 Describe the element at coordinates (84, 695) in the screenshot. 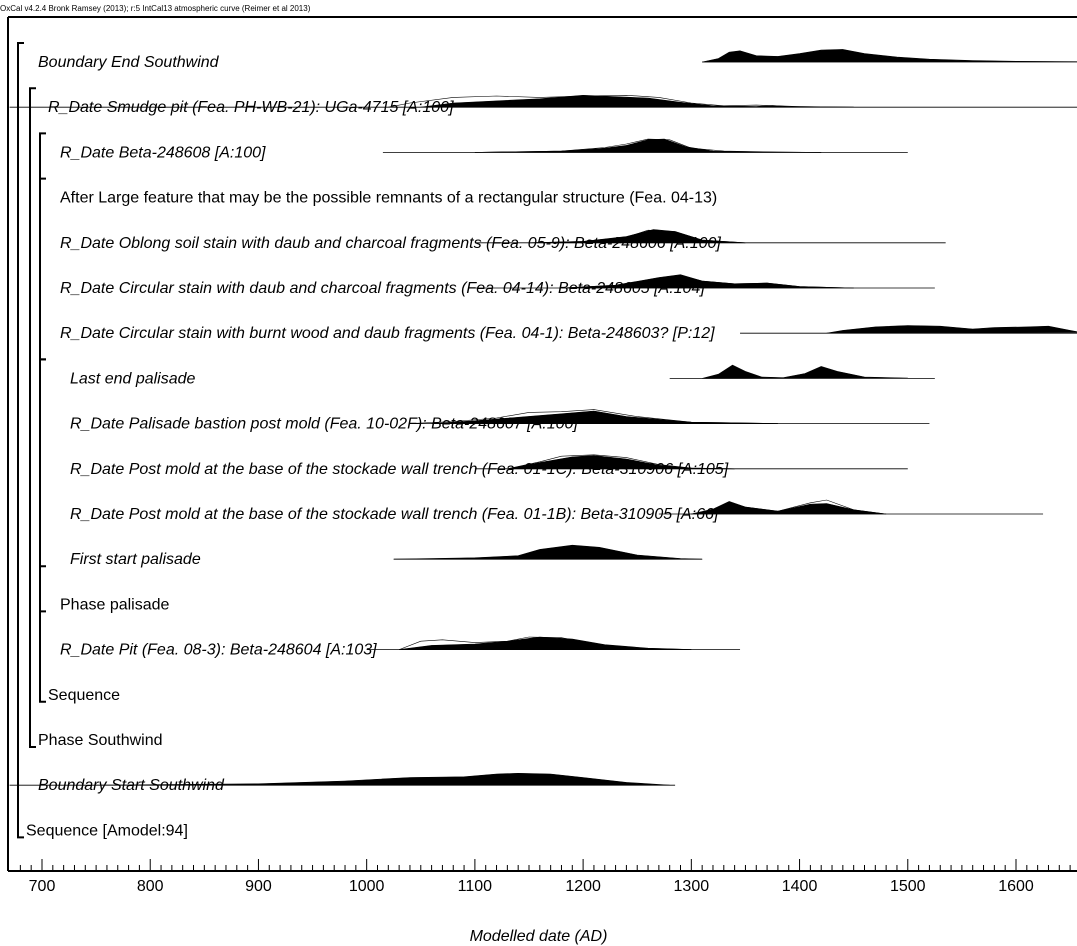

I see `row-label-14: Sequence` at that location.